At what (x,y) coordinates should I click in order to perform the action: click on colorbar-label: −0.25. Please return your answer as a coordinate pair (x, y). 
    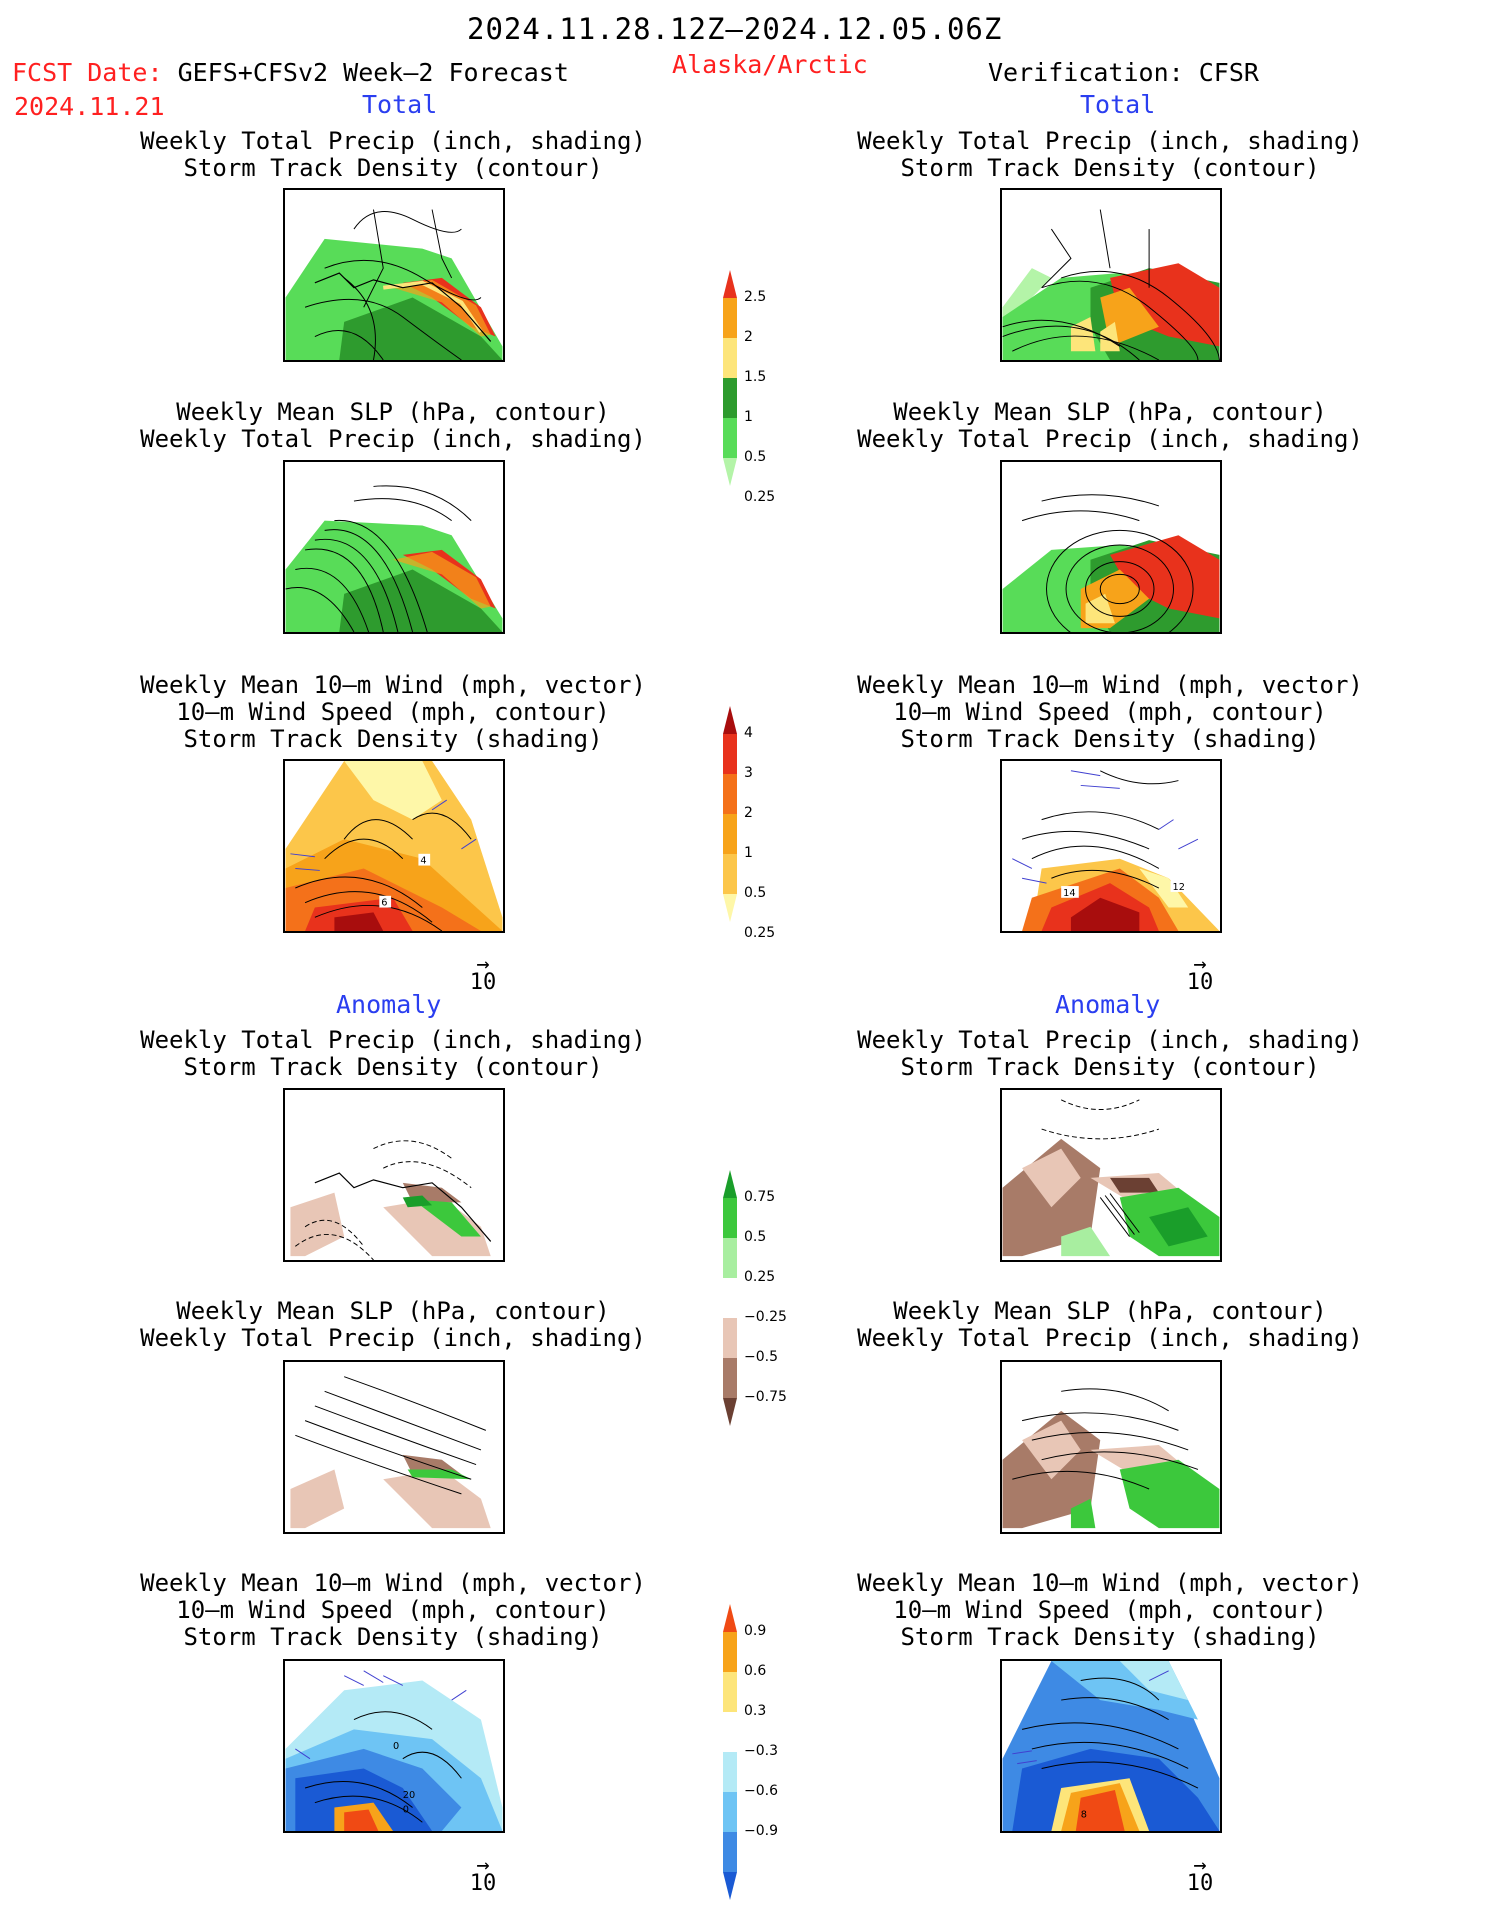
    Looking at the image, I should click on (765, 1317).